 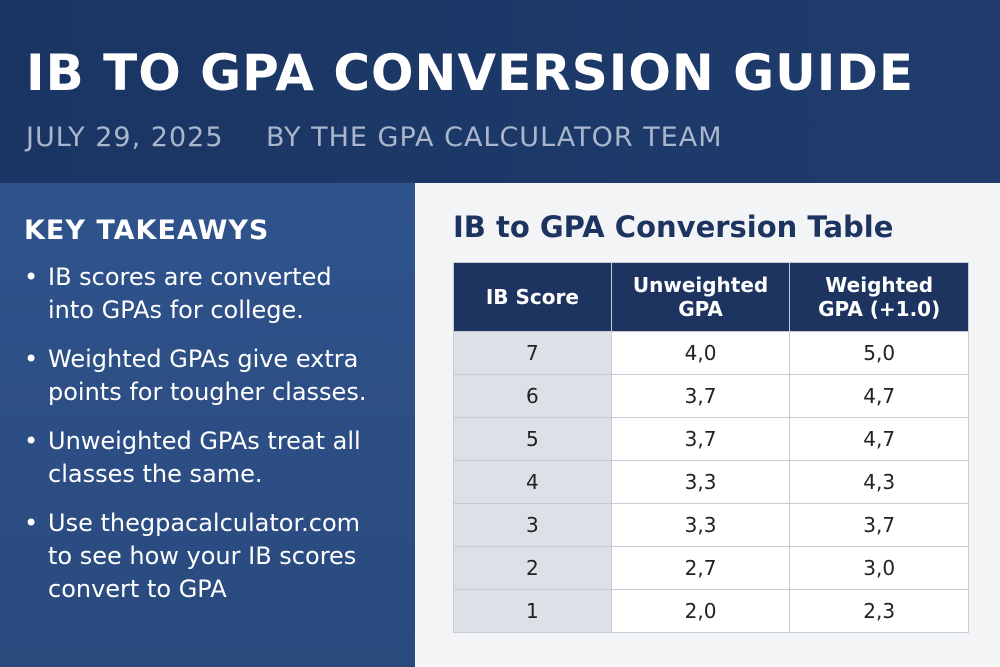 What do you see at coordinates (532, 439) in the screenshot?
I see `table-cell: 5` at bounding box center [532, 439].